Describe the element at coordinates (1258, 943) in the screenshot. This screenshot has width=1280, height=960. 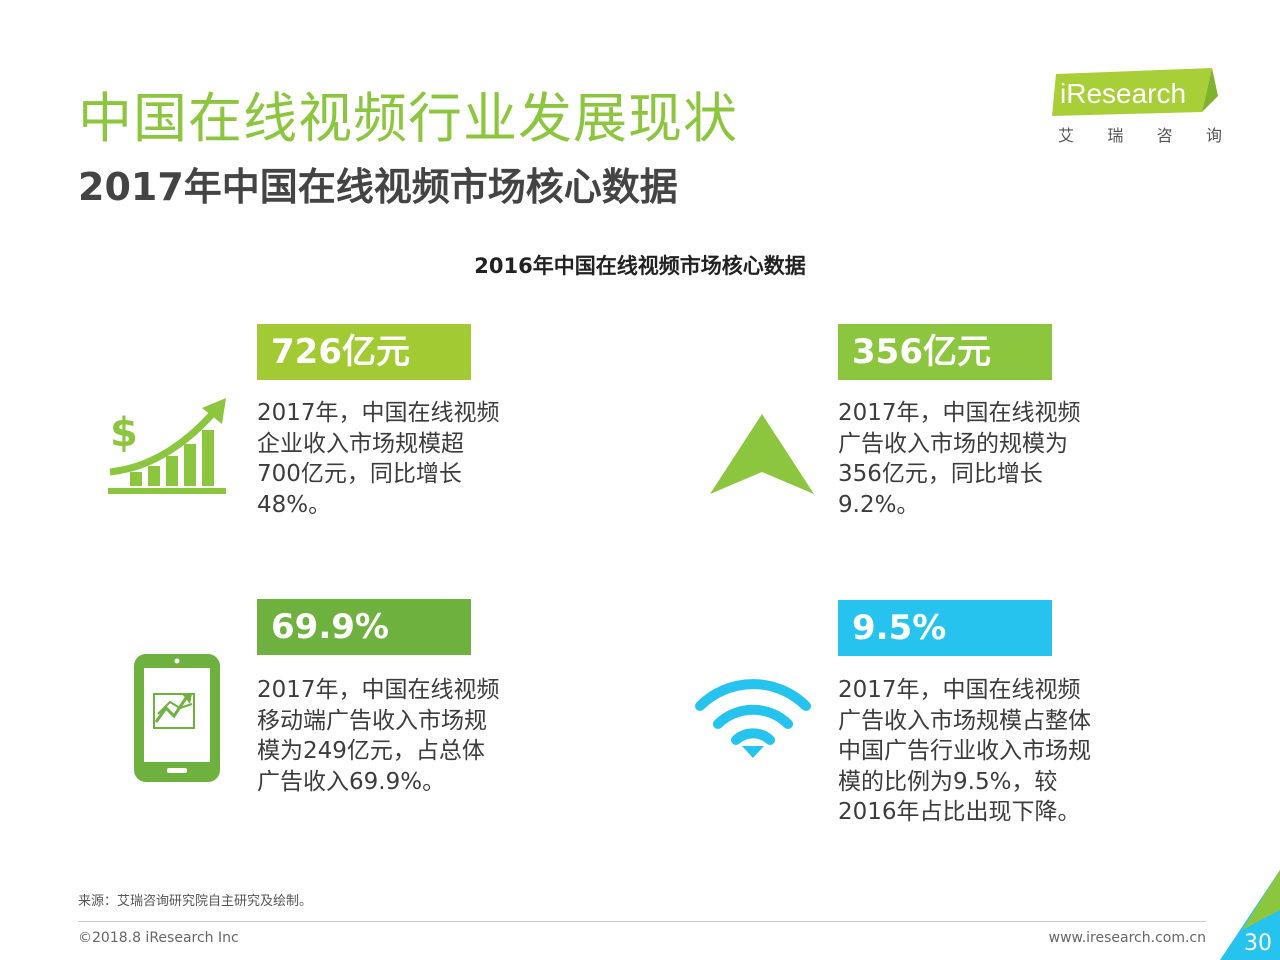
I see `page-number: 30` at that location.